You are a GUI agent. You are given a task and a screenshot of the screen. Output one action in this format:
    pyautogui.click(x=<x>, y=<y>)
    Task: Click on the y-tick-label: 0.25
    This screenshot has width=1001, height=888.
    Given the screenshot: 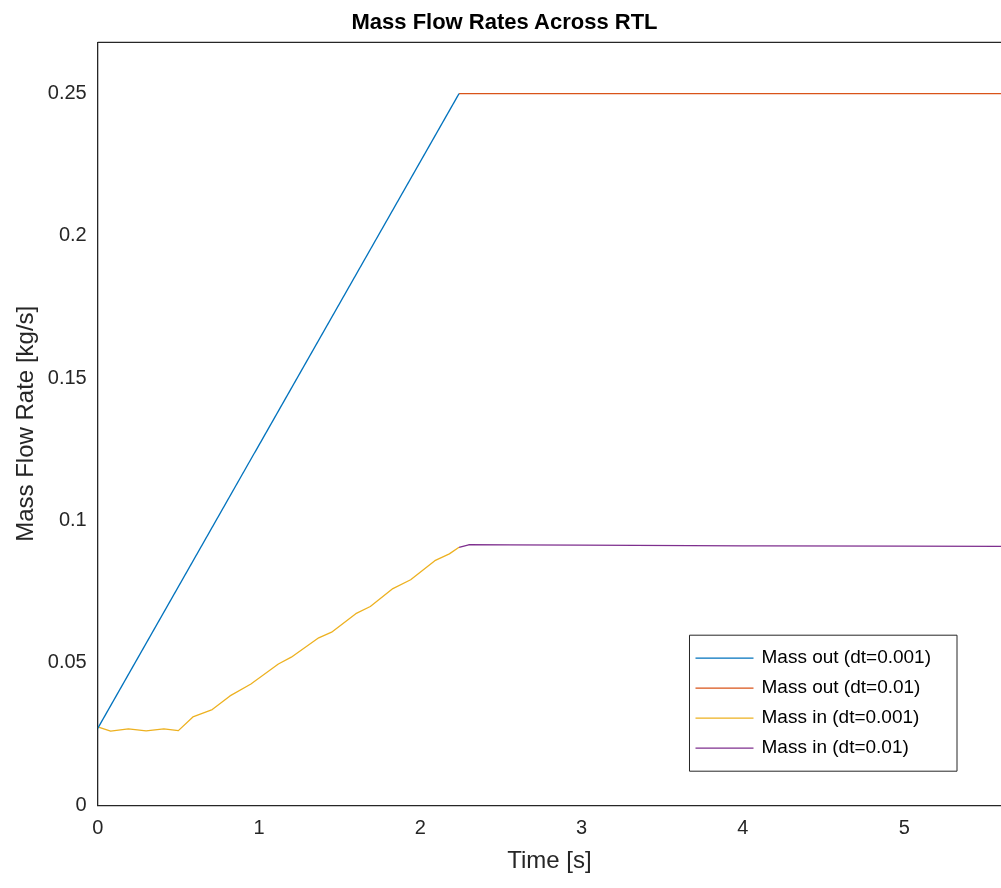 What is the action you would take?
    pyautogui.click(x=67, y=92)
    